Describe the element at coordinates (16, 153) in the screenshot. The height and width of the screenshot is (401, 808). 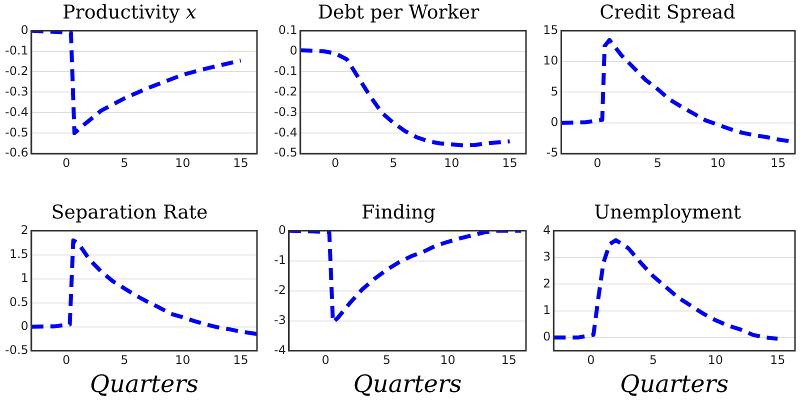
I see `y-tick-label: -0.6` at that location.